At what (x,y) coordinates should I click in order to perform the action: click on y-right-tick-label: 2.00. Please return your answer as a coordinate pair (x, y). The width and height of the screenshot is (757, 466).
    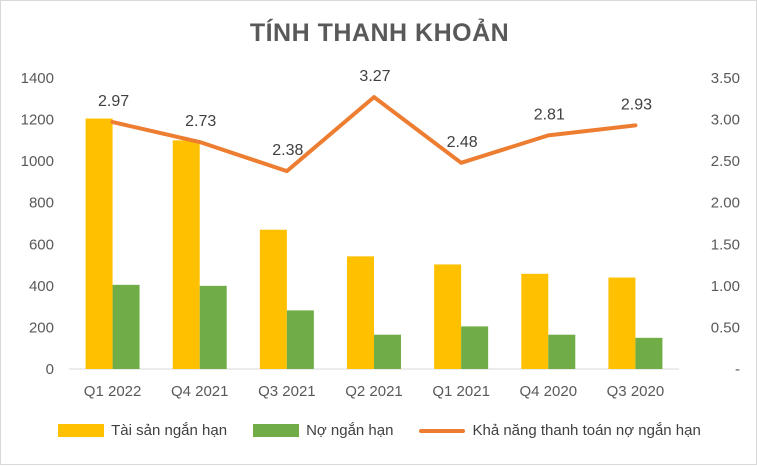
    Looking at the image, I should click on (725, 203).